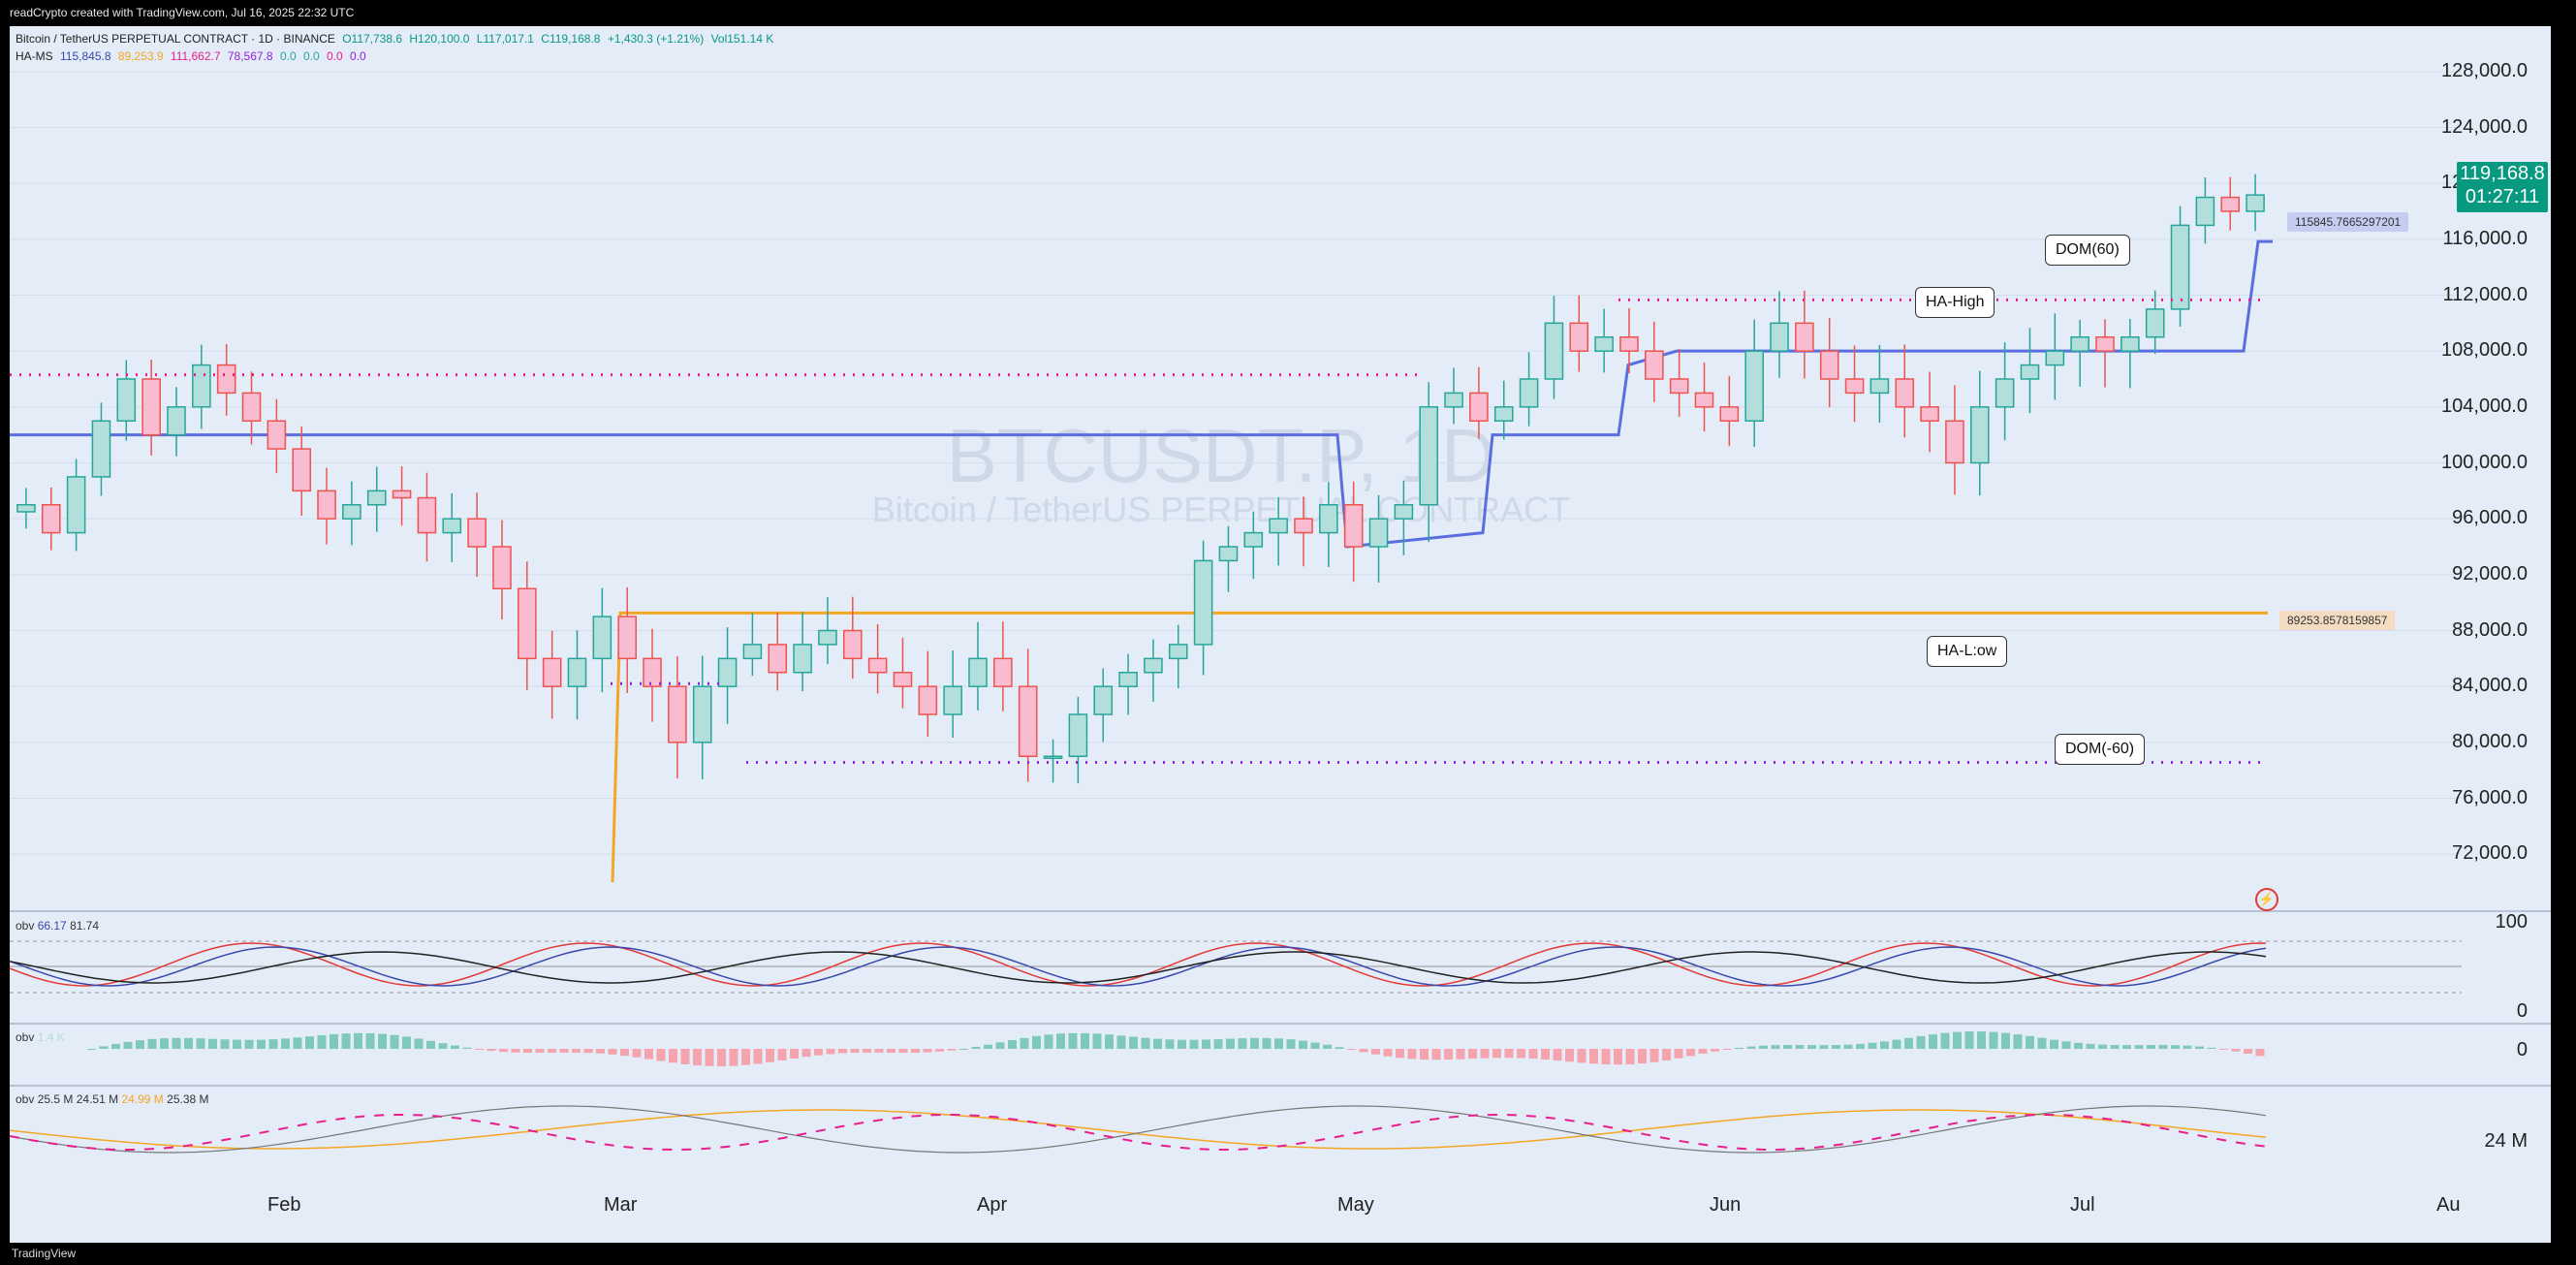 Image resolution: width=2576 pixels, height=1265 pixels. What do you see at coordinates (1138, 966) in the screenshot?
I see `obv1-signal-line` at bounding box center [1138, 966].